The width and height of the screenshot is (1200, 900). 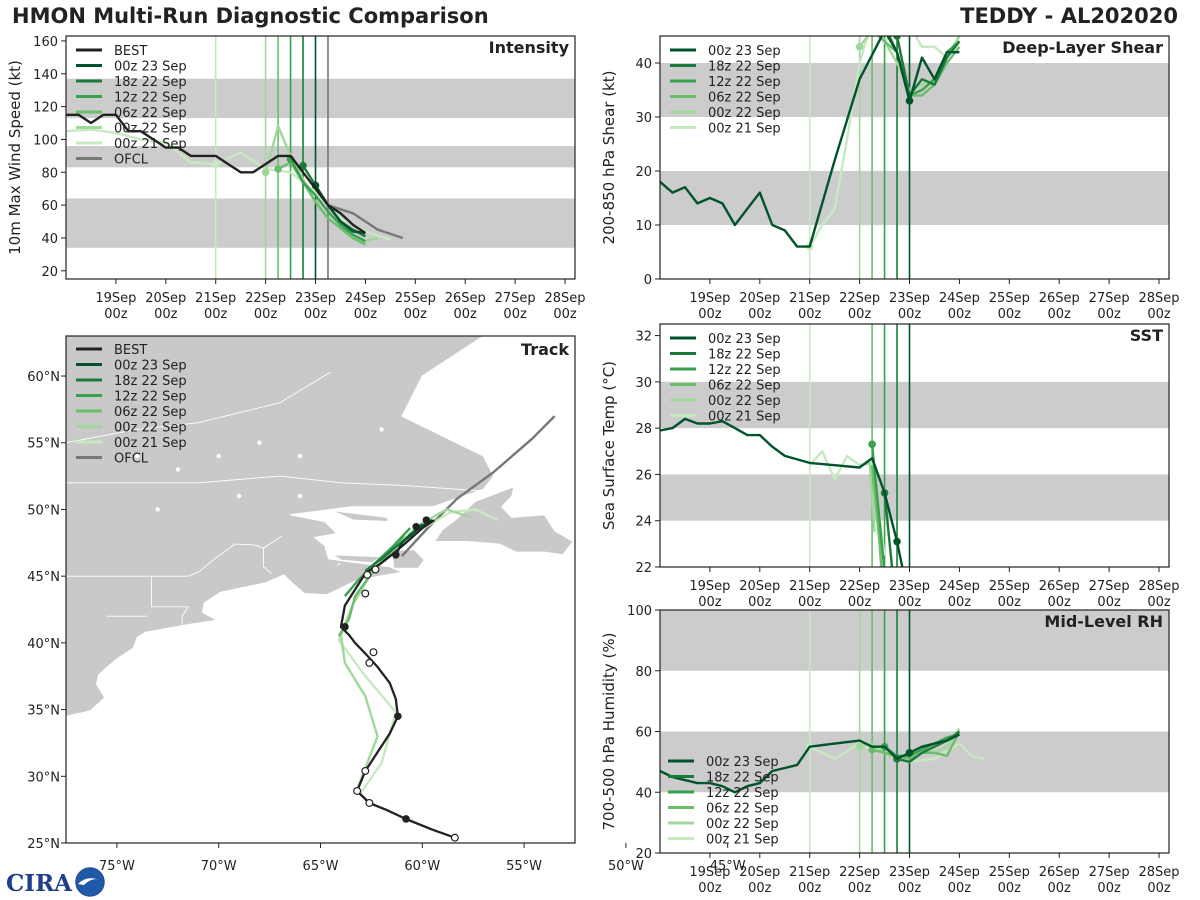 What do you see at coordinates (643, 475) in the screenshot?
I see `sst-ytick-label: 26` at bounding box center [643, 475].